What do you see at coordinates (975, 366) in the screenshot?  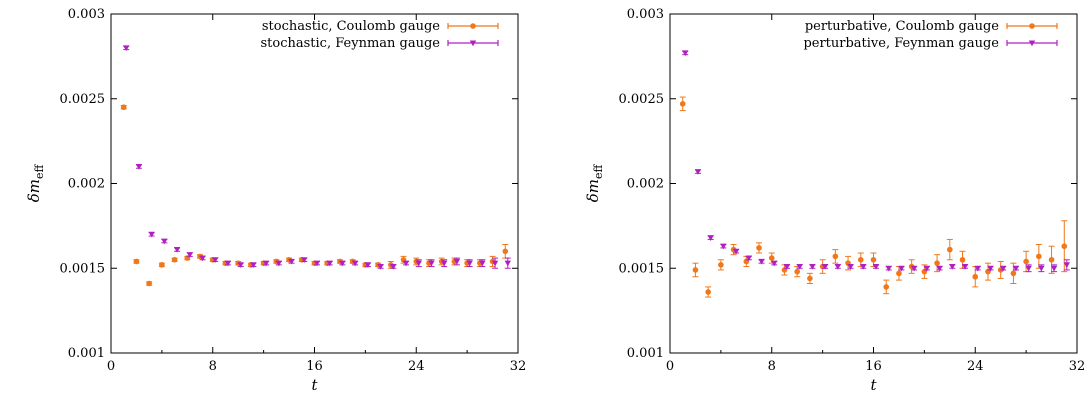 I see `x-tick-label: 24` at bounding box center [975, 366].